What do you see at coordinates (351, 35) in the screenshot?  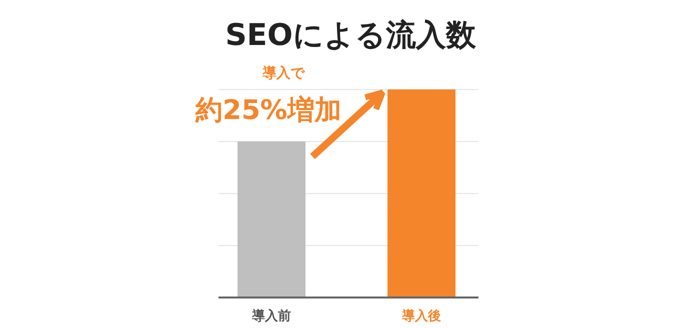 I see `chart-title: SEOによる流入数` at bounding box center [351, 35].